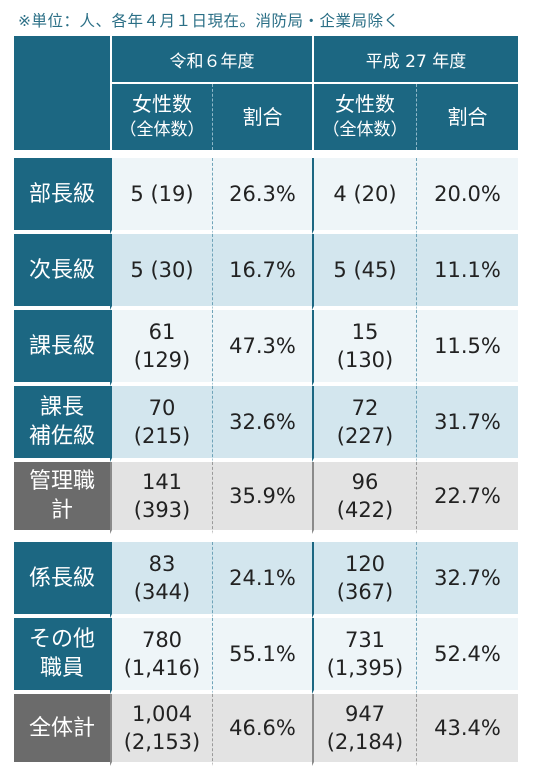 The height and width of the screenshot is (768, 536). I want to click on row-label-line: 部長級, so click(61, 194).